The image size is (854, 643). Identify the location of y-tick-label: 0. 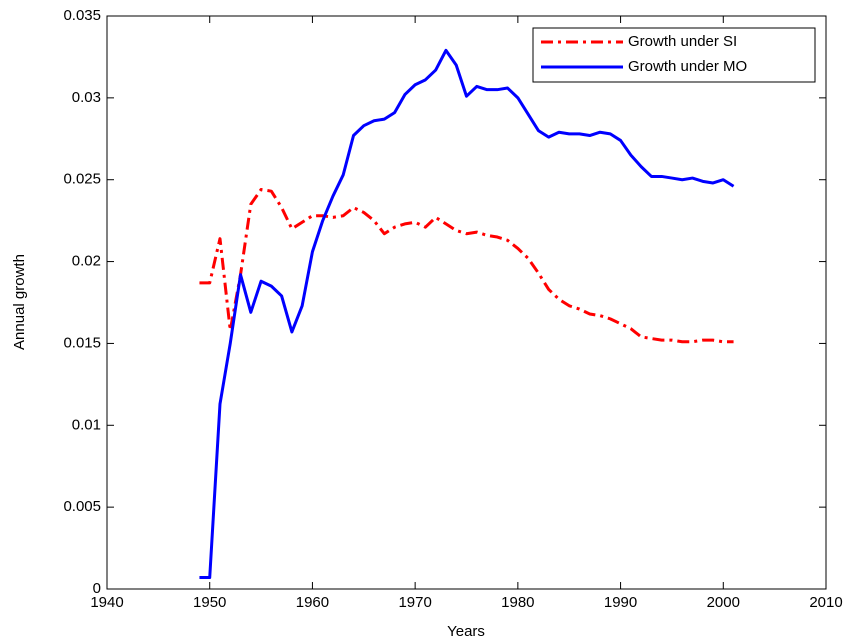
(97, 588).